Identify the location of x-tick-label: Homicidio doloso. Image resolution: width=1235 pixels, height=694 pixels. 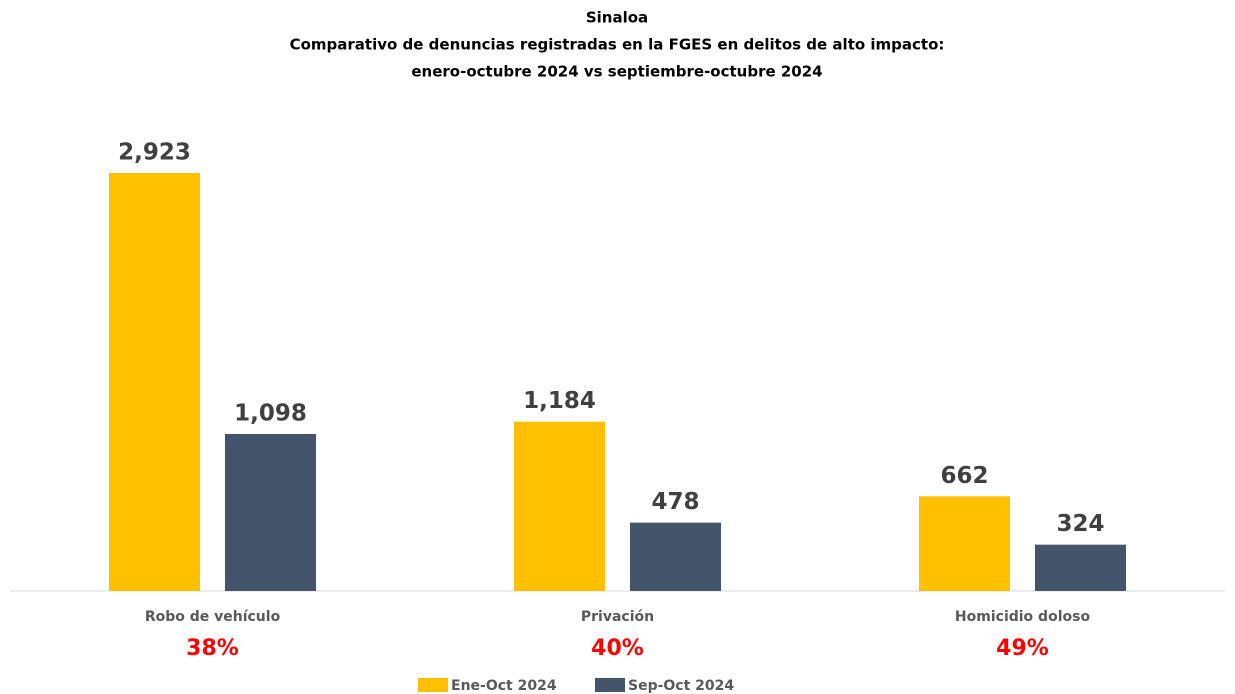
(1023, 617).